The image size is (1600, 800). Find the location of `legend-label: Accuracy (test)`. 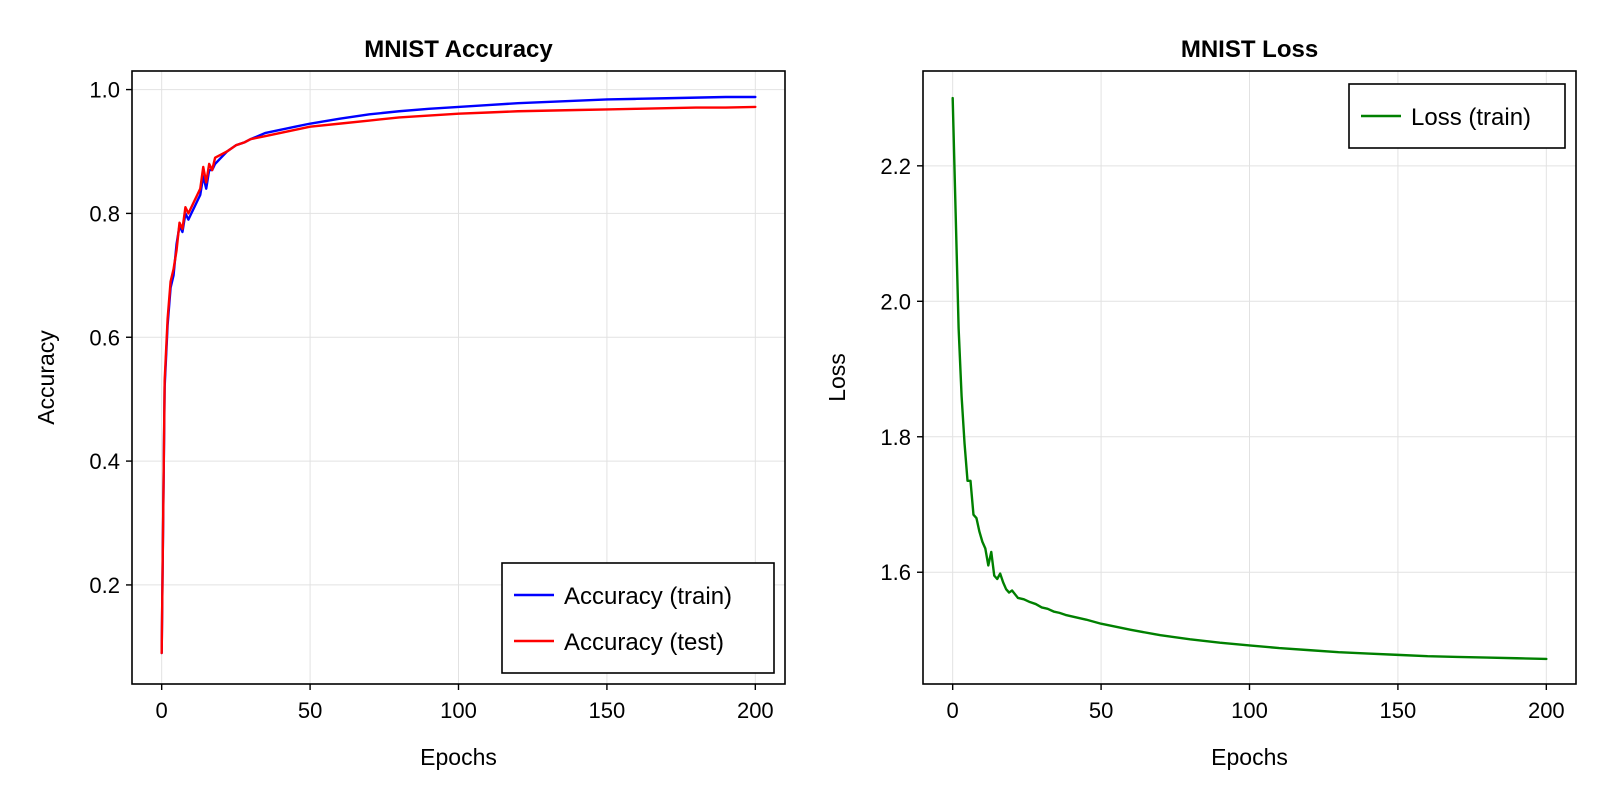

legend-label: Accuracy (test) is located at coordinates (644, 642).